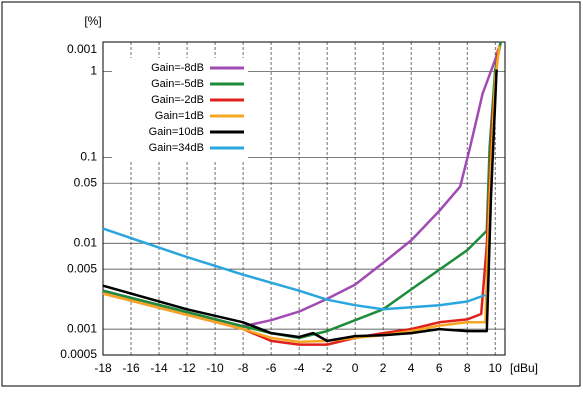 The image size is (583, 394). What do you see at coordinates (180, 109) in the screenshot?
I see `legend-box` at bounding box center [180, 109].